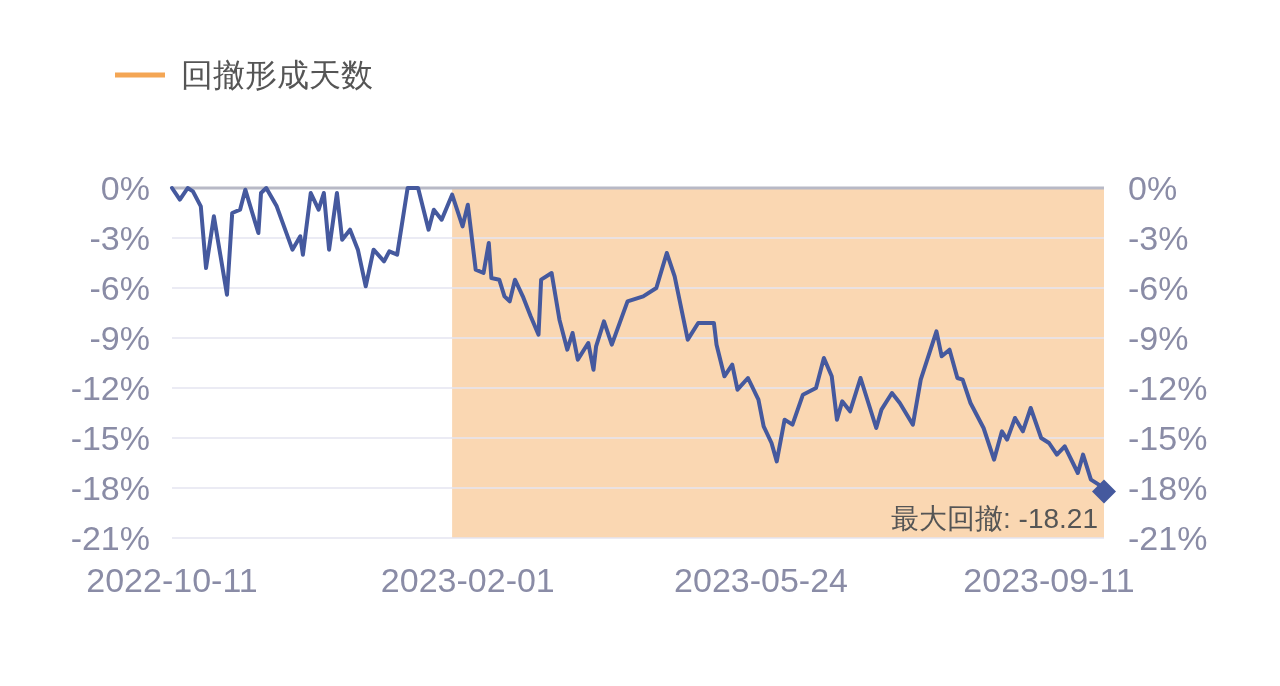  What do you see at coordinates (172, 580) in the screenshot?
I see `x-tick-label: 2022-10-11` at bounding box center [172, 580].